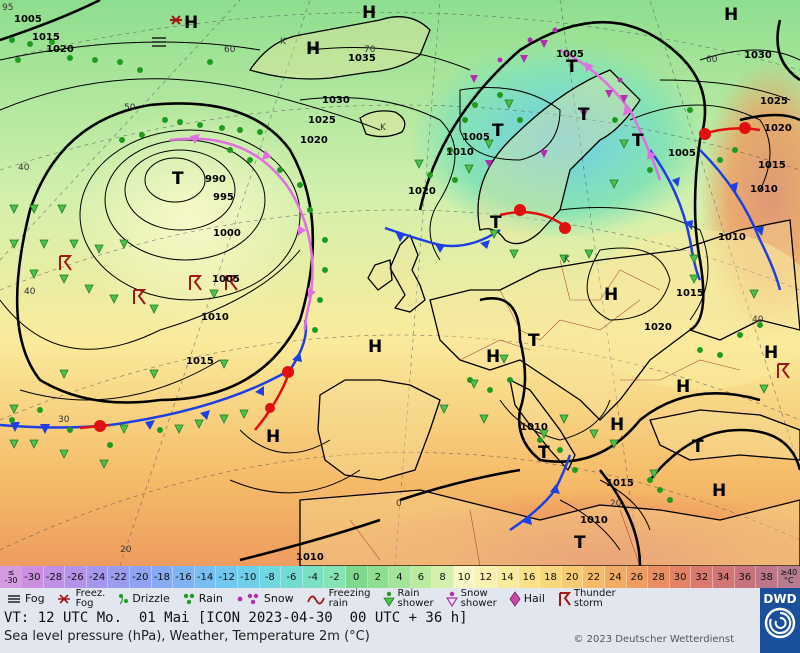 This screenshot has width=800, height=653. What do you see at coordinates (464, 577) in the screenshot?
I see `colorbar-step: 10` at bounding box center [464, 577].